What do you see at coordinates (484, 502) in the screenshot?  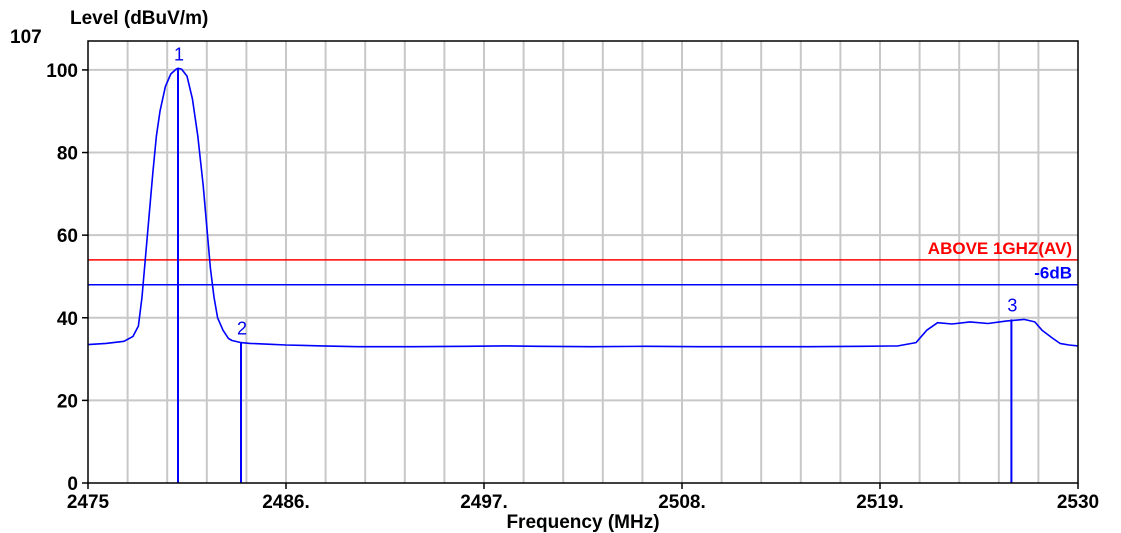 I see `x-tick-label: 2497.` at bounding box center [484, 502].